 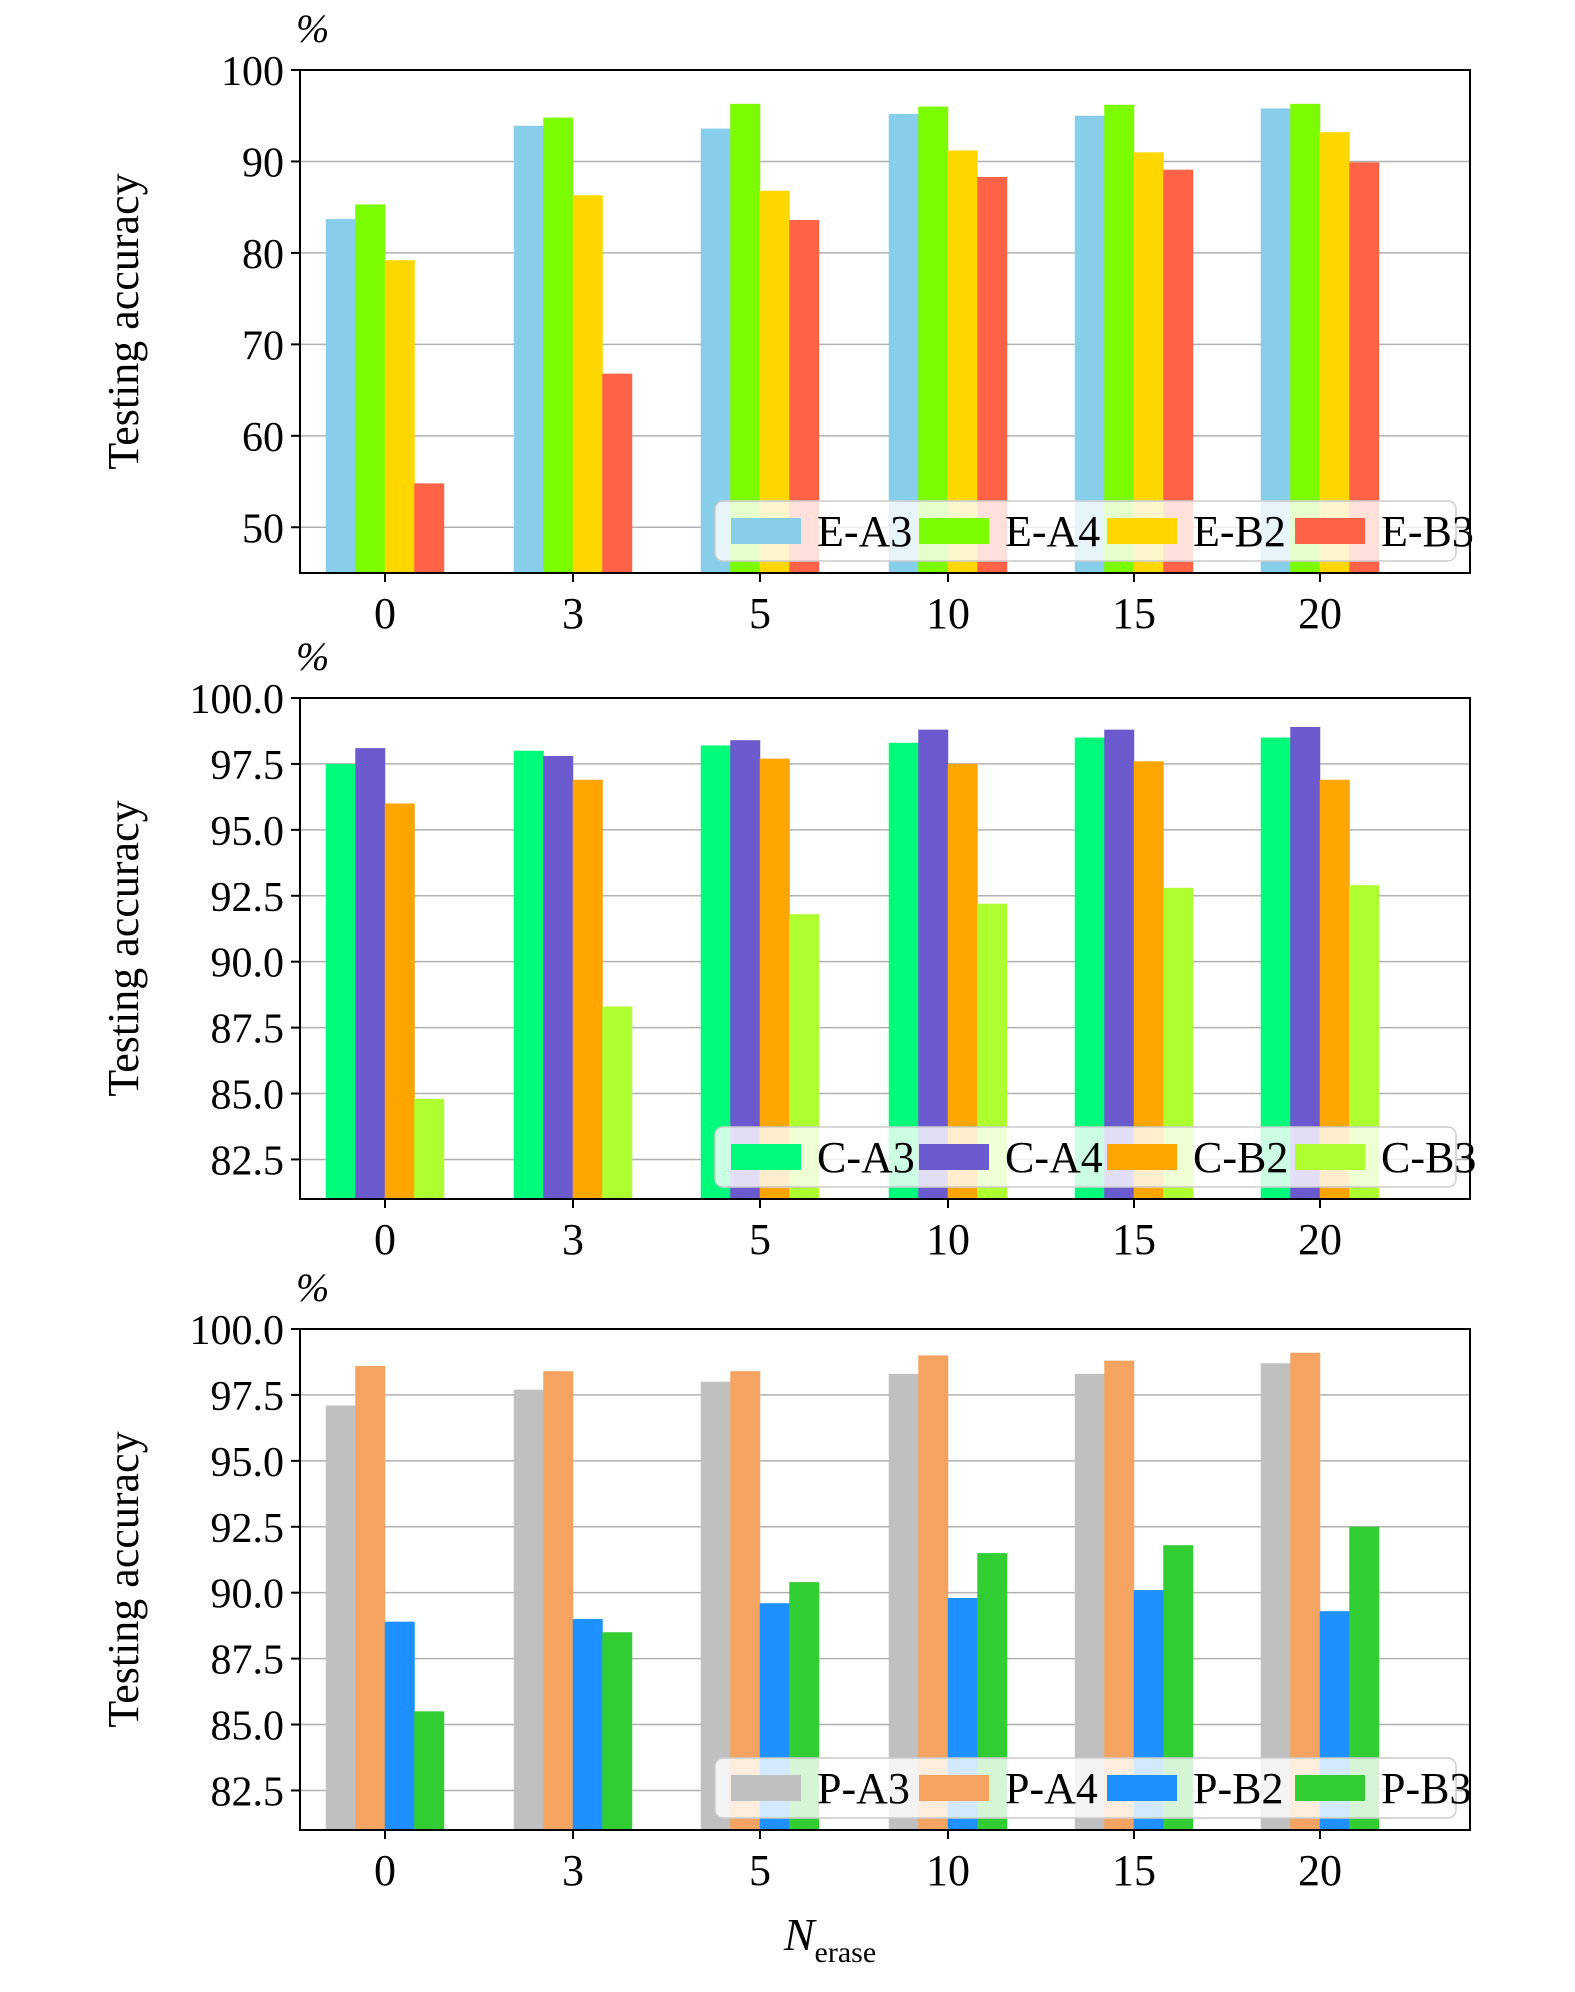 I want to click on legend-label-C-B2: C-B2, so click(x=1240, y=1157).